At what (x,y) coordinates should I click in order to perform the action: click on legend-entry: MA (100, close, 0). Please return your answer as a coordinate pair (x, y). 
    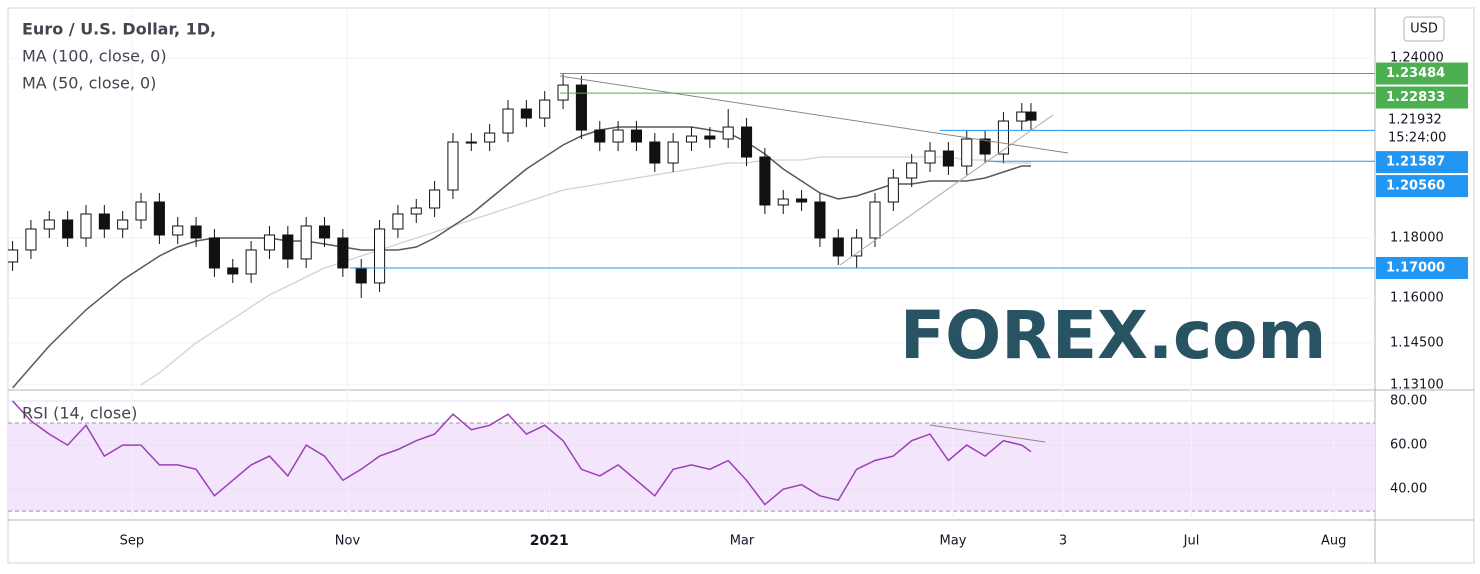
    Looking at the image, I should click on (94, 56).